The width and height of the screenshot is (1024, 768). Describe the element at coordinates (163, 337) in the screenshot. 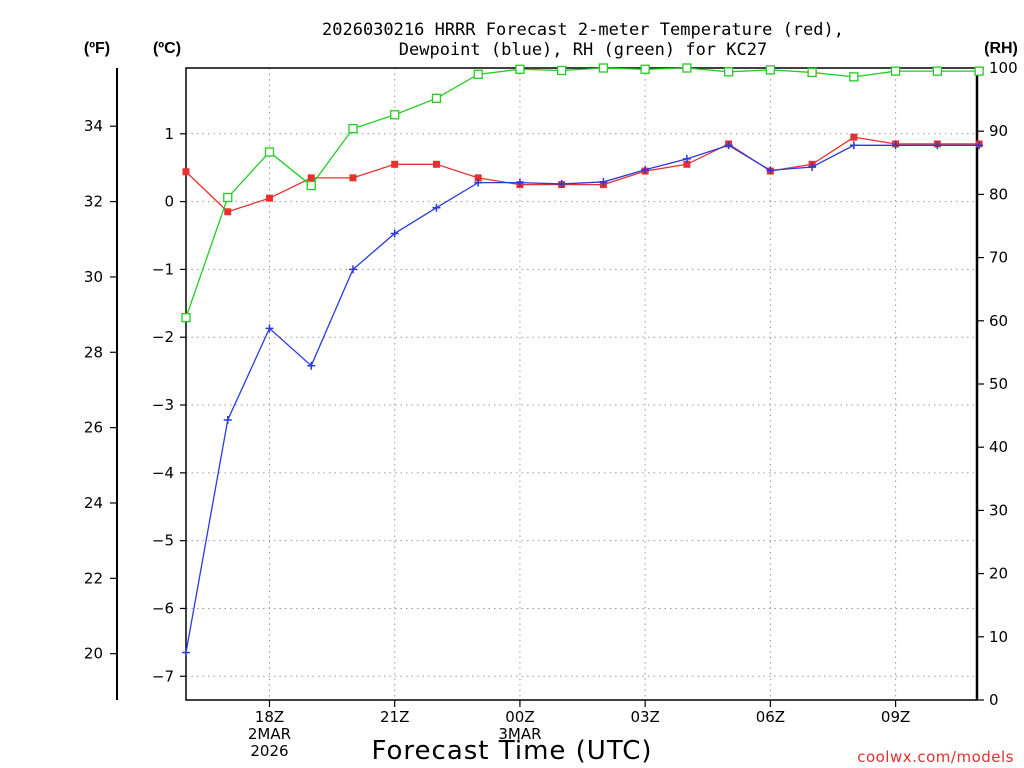

I see `celsius-tick-label: −2` at that location.